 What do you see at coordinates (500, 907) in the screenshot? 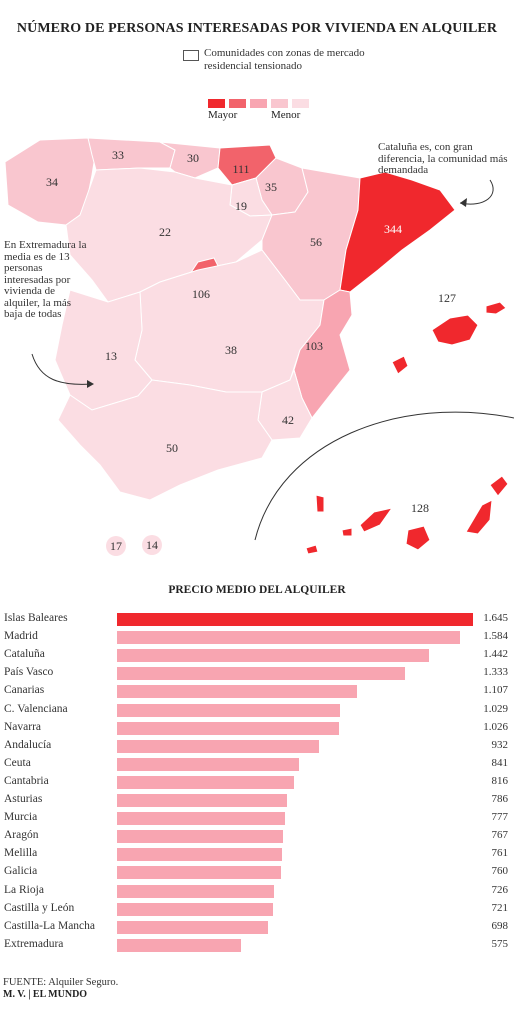
I see `bar-value-label: 721` at bounding box center [500, 907].